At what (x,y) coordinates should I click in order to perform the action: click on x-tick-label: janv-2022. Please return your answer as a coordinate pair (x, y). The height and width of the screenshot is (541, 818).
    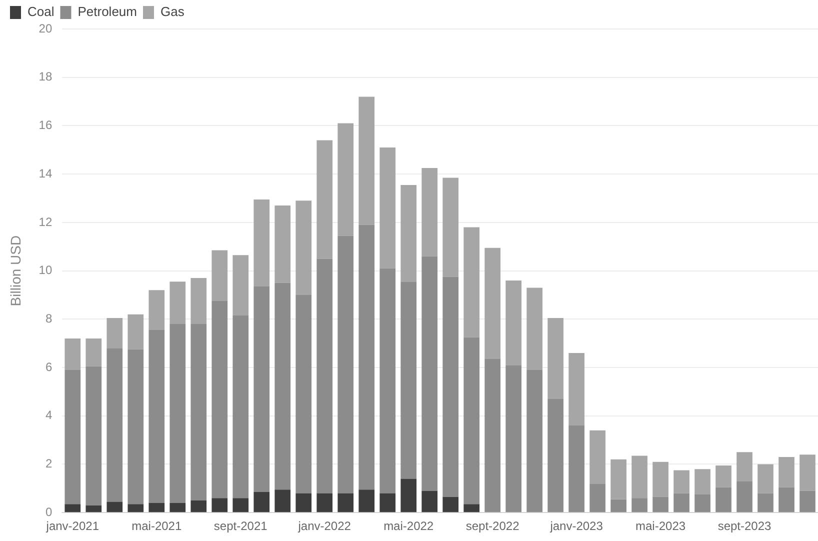
    Looking at the image, I should click on (324, 526).